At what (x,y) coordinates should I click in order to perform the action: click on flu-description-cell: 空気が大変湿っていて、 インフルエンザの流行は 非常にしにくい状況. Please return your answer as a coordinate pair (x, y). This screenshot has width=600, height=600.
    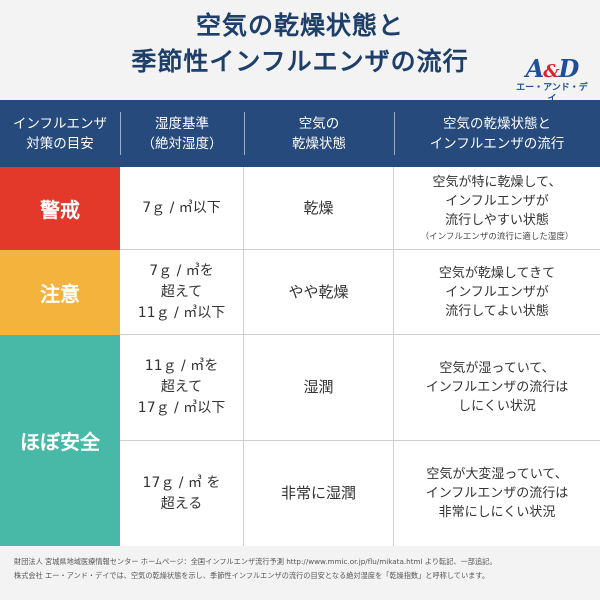
    Looking at the image, I should click on (497, 493).